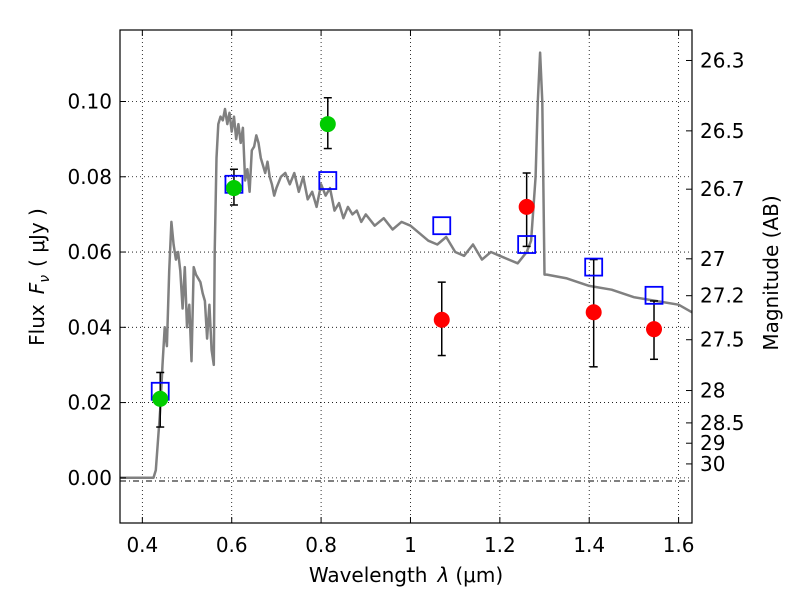 This screenshot has width=800, height=600. I want to click on x-tick-label: 0.6, so click(232, 545).